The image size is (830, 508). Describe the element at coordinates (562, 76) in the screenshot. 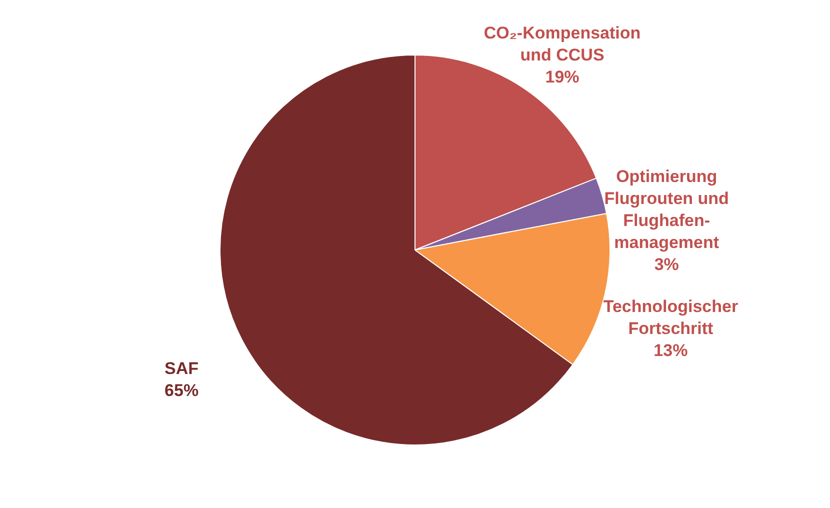

I see `data-label: 19%` at that location.